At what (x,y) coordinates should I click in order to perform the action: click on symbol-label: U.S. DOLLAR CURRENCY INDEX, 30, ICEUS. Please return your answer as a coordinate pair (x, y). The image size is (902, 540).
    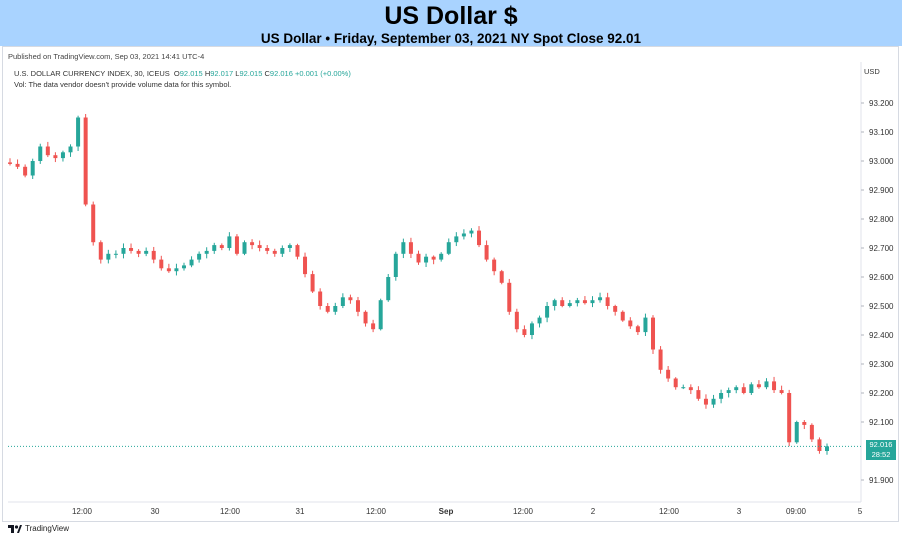
    Looking at the image, I should click on (92, 73).